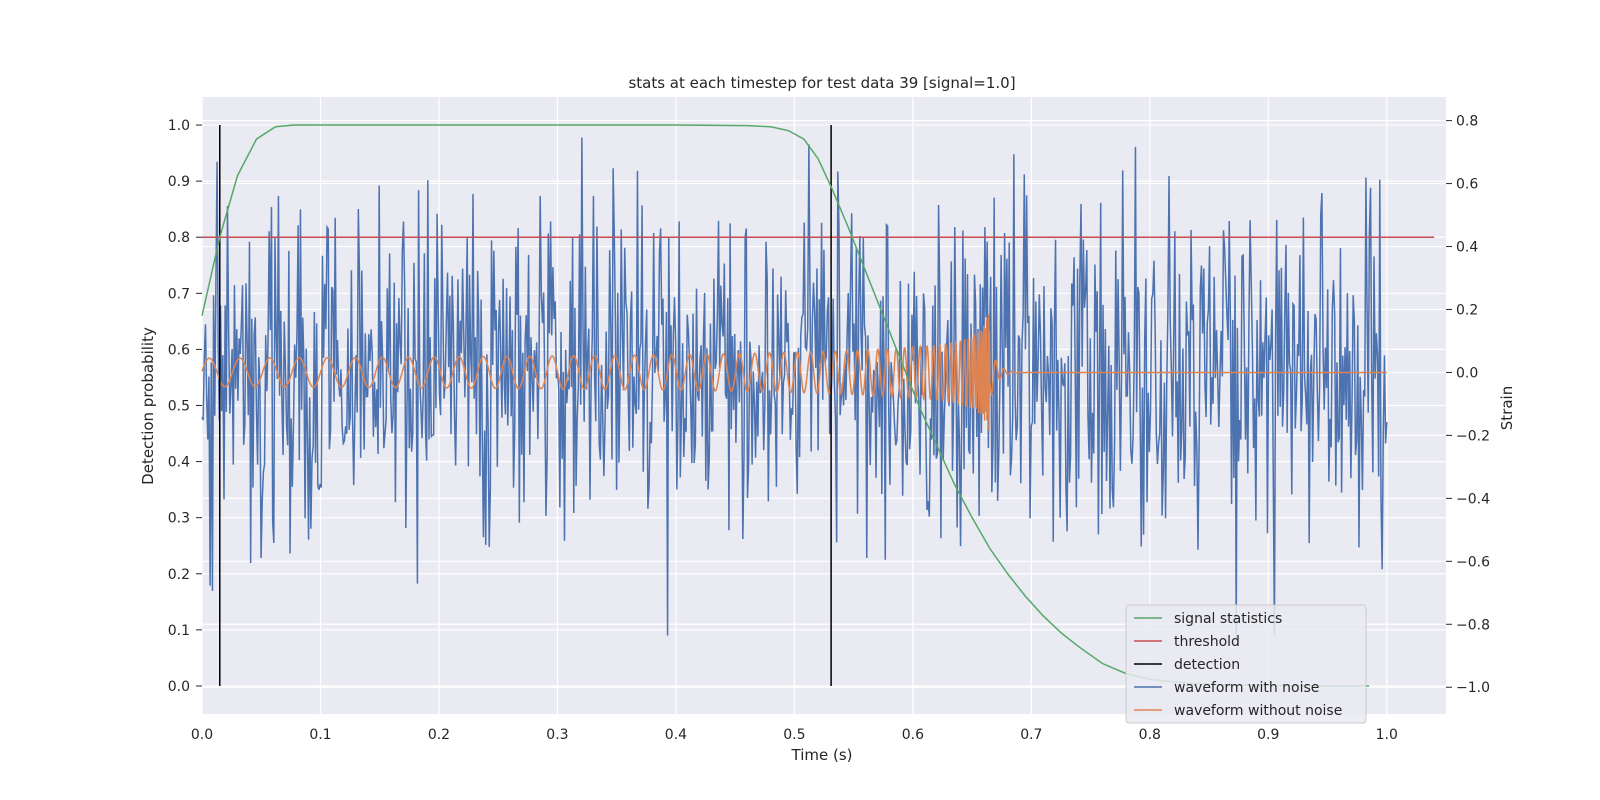 This screenshot has width=1600, height=800. Describe the element at coordinates (1246, 688) in the screenshot. I see `legend-label: waveform with noise` at that location.